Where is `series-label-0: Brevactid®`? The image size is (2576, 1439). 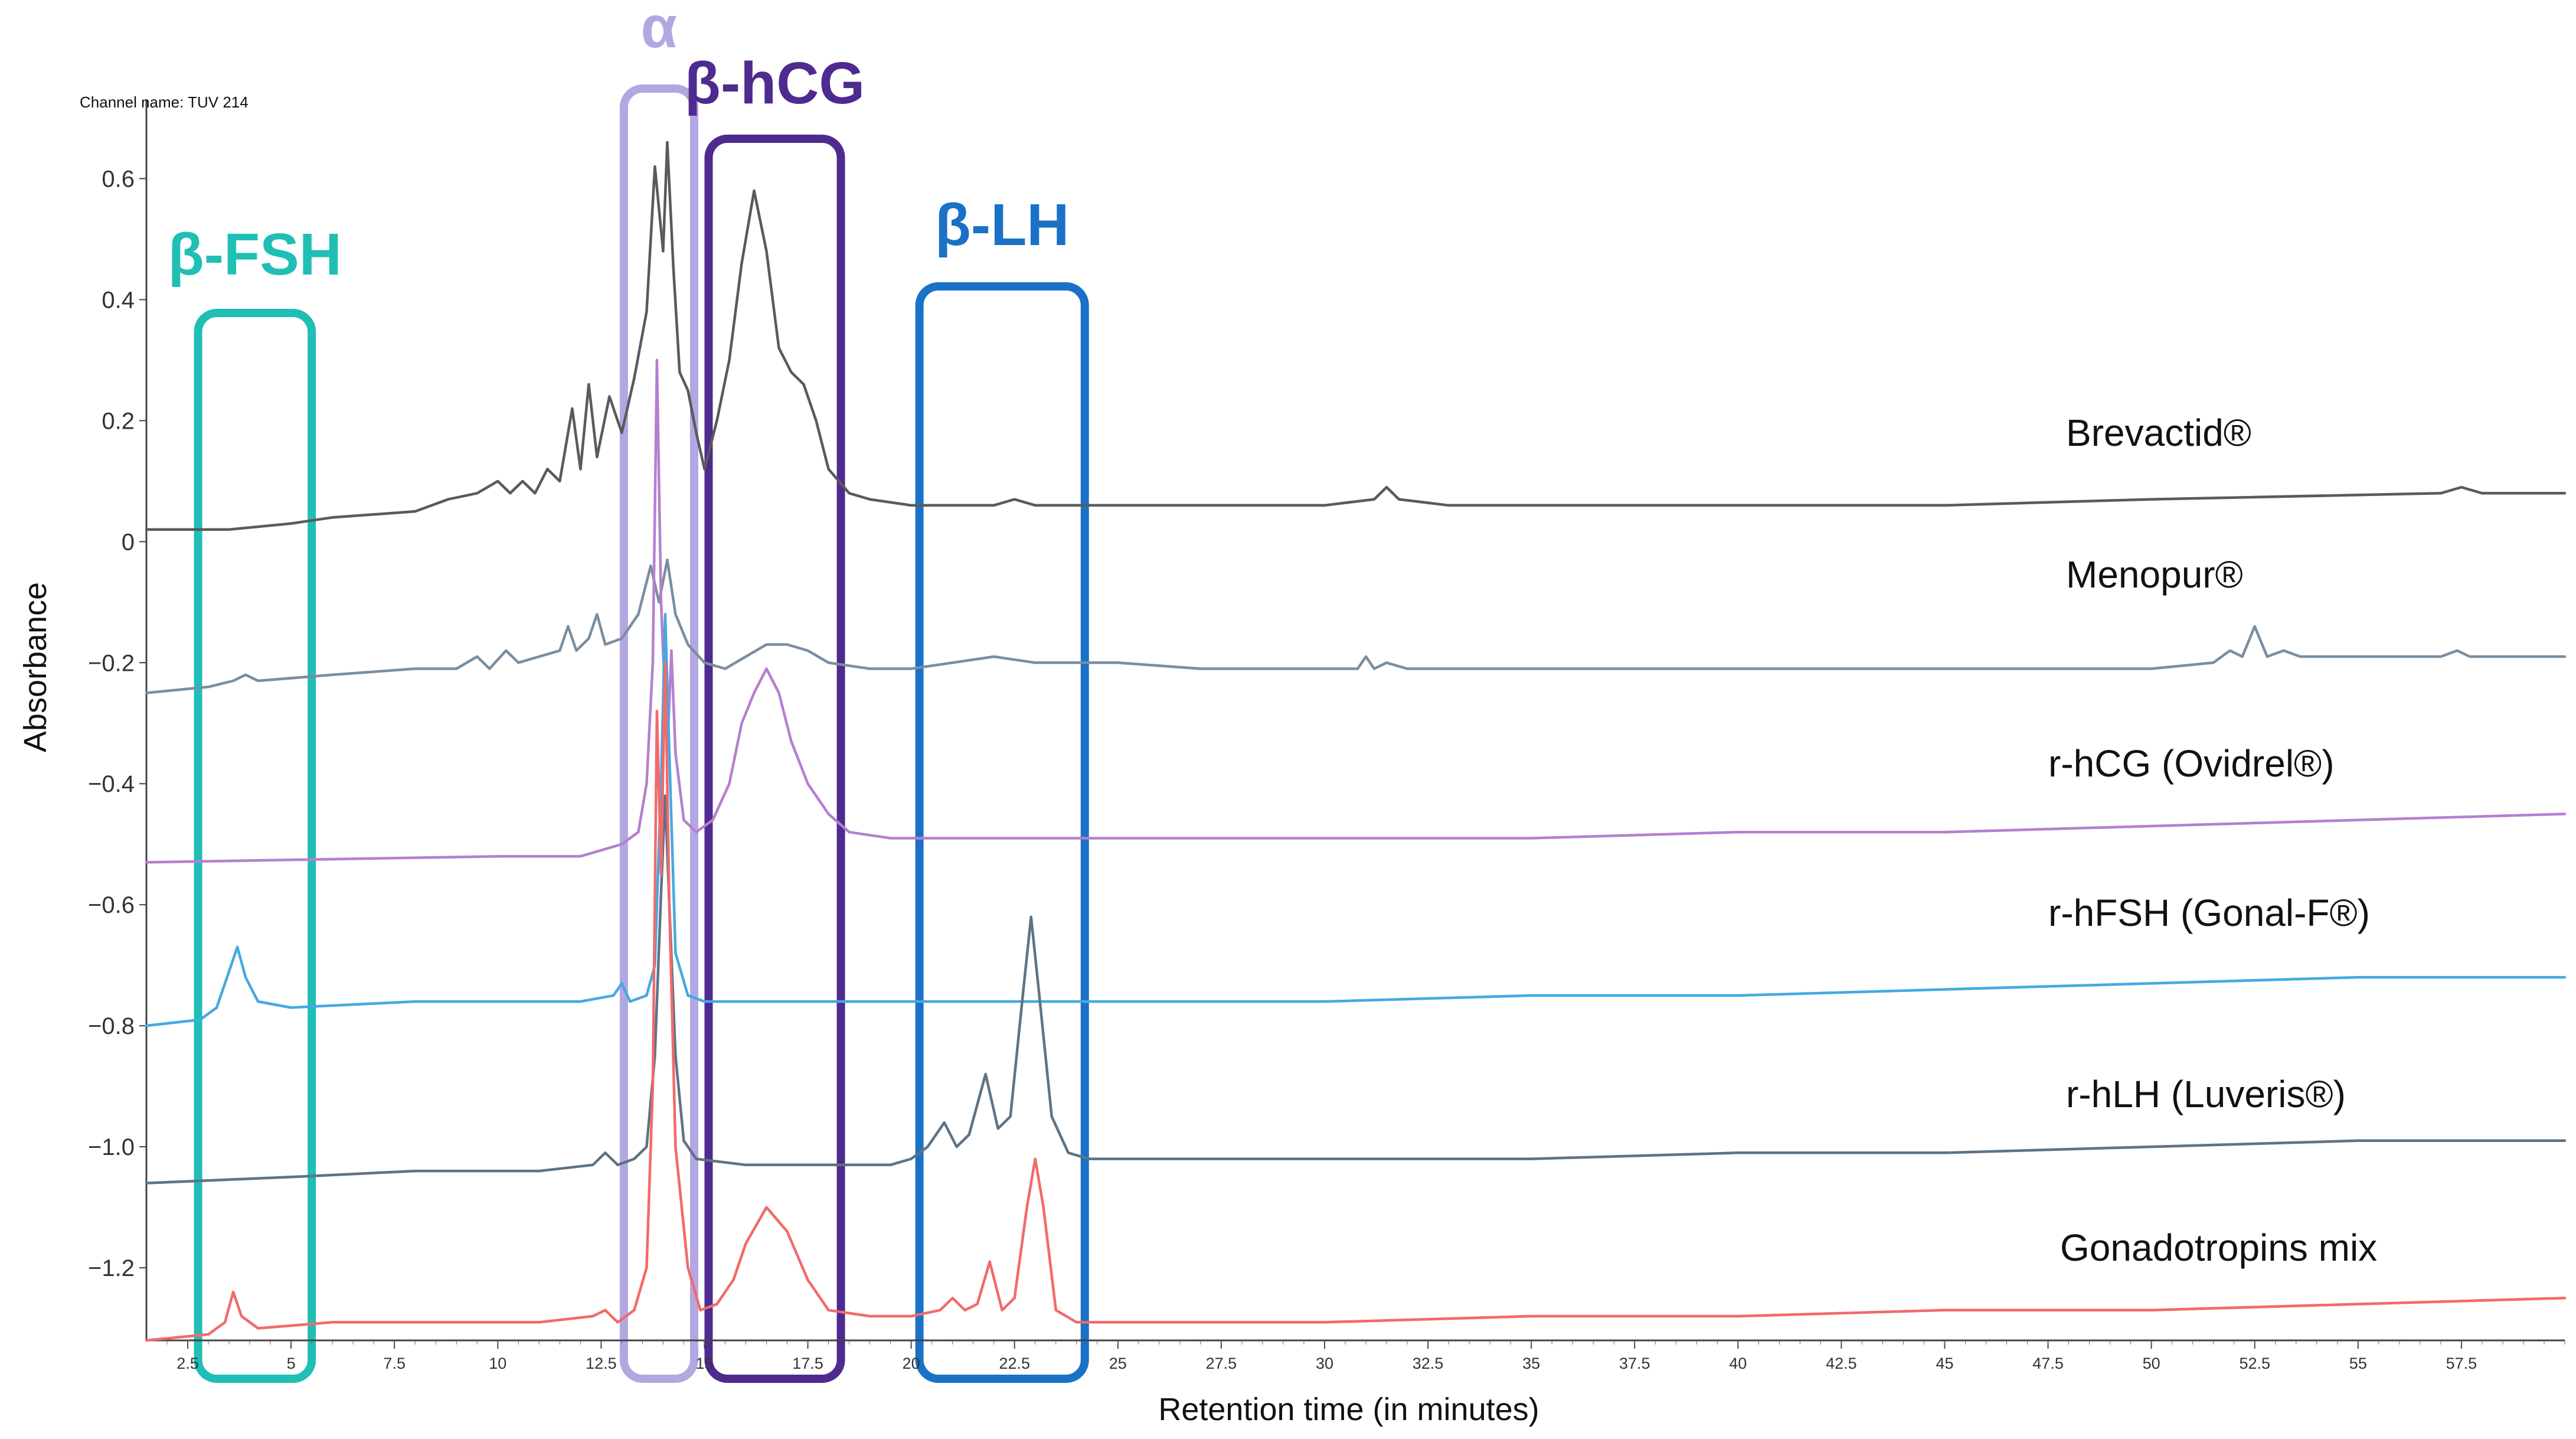 series-label-0: Brevactid® is located at coordinates (2158, 433).